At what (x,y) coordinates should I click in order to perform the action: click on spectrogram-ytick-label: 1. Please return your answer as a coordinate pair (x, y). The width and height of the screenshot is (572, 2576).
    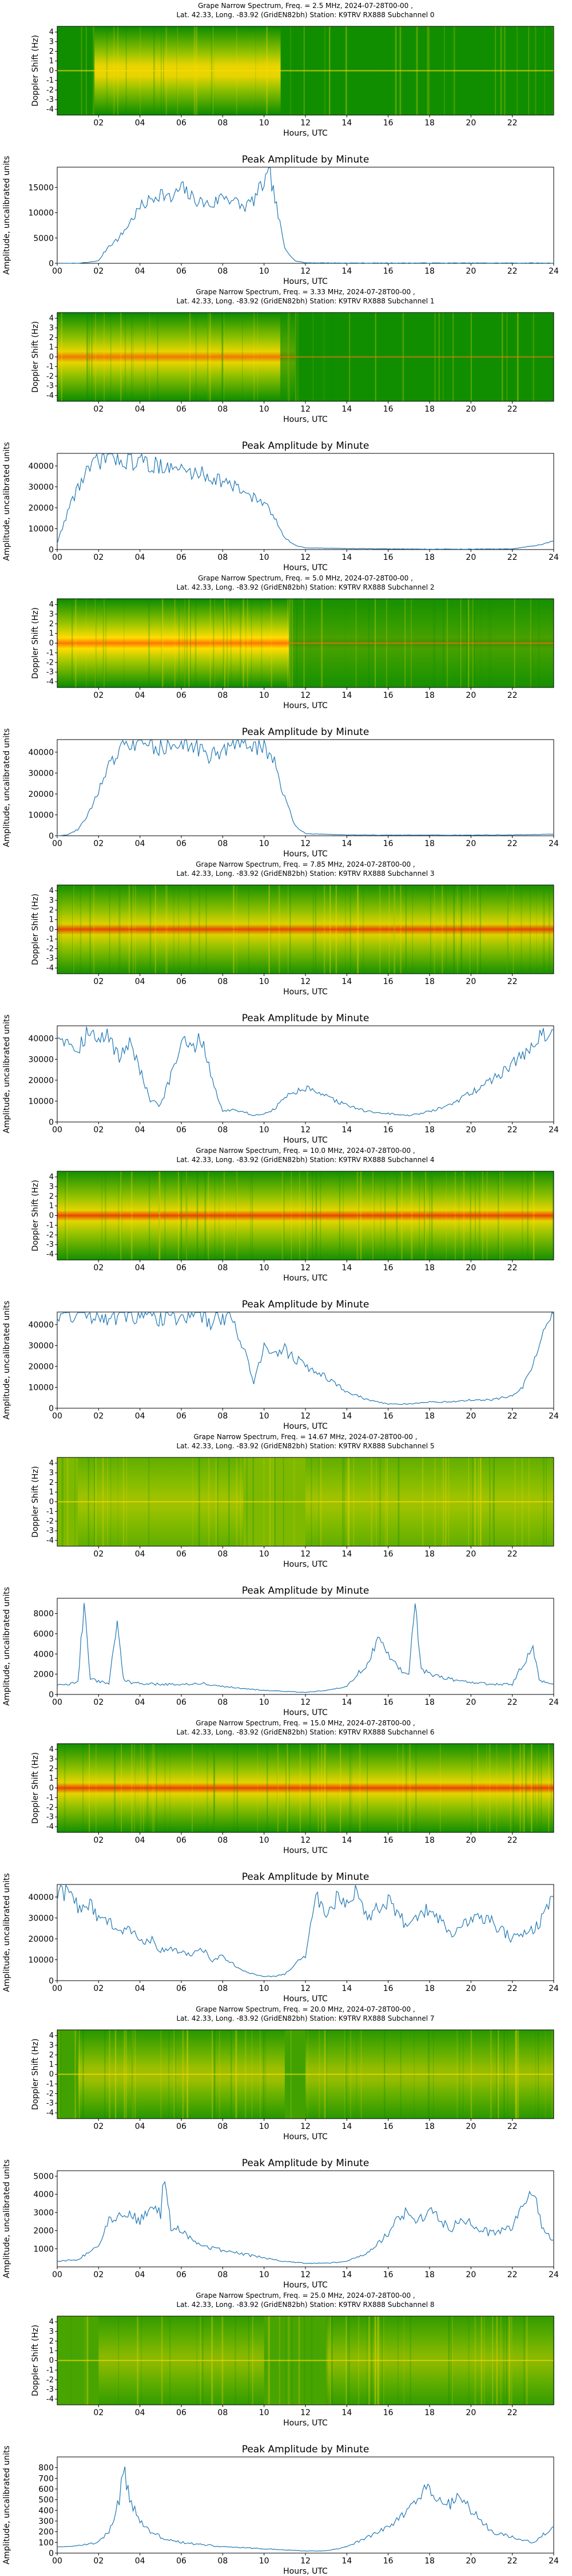
    Looking at the image, I should click on (51, 347).